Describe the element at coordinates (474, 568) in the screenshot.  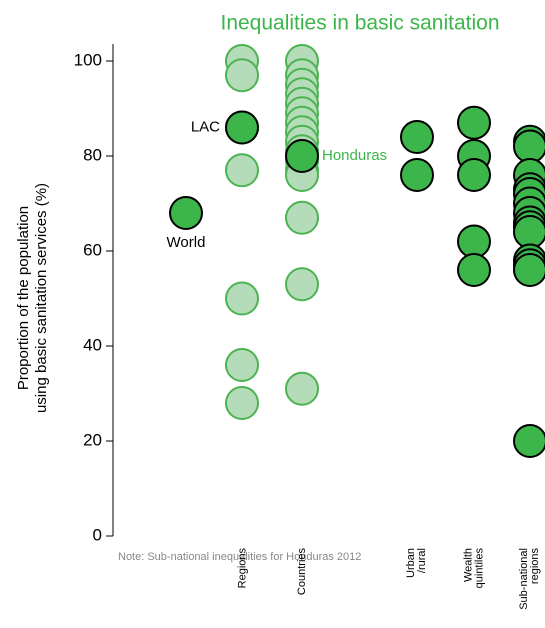
I see `x-tick-label: Wealth quintiles` at that location.